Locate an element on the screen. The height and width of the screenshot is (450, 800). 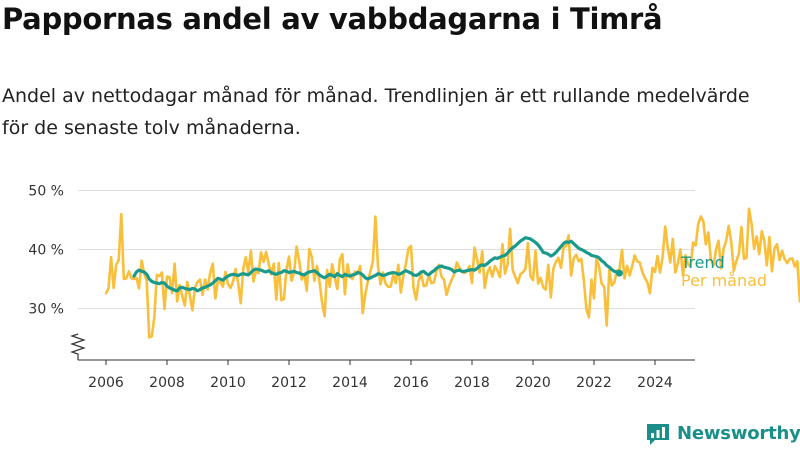
x-tick-label: 2022 is located at coordinates (594, 383).